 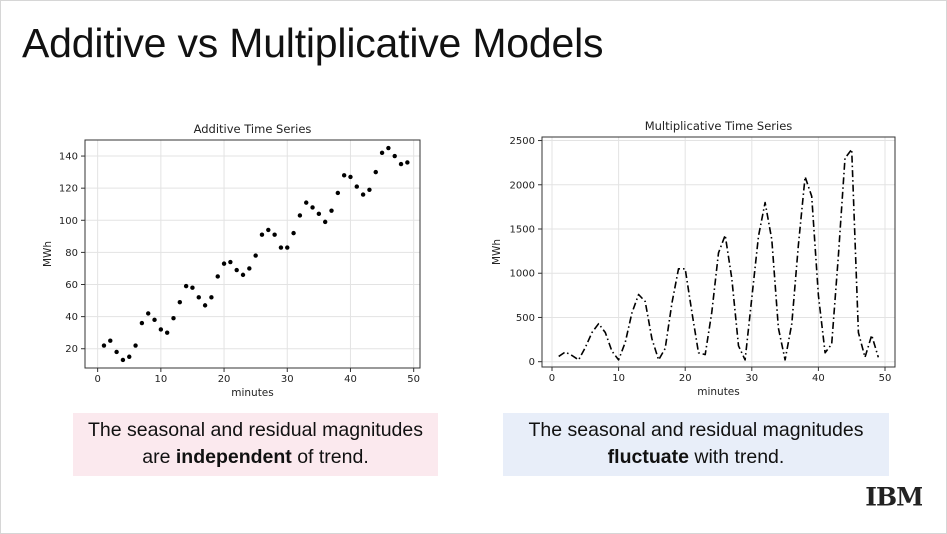 I want to click on ibm-logo: IBM, so click(x=894, y=496).